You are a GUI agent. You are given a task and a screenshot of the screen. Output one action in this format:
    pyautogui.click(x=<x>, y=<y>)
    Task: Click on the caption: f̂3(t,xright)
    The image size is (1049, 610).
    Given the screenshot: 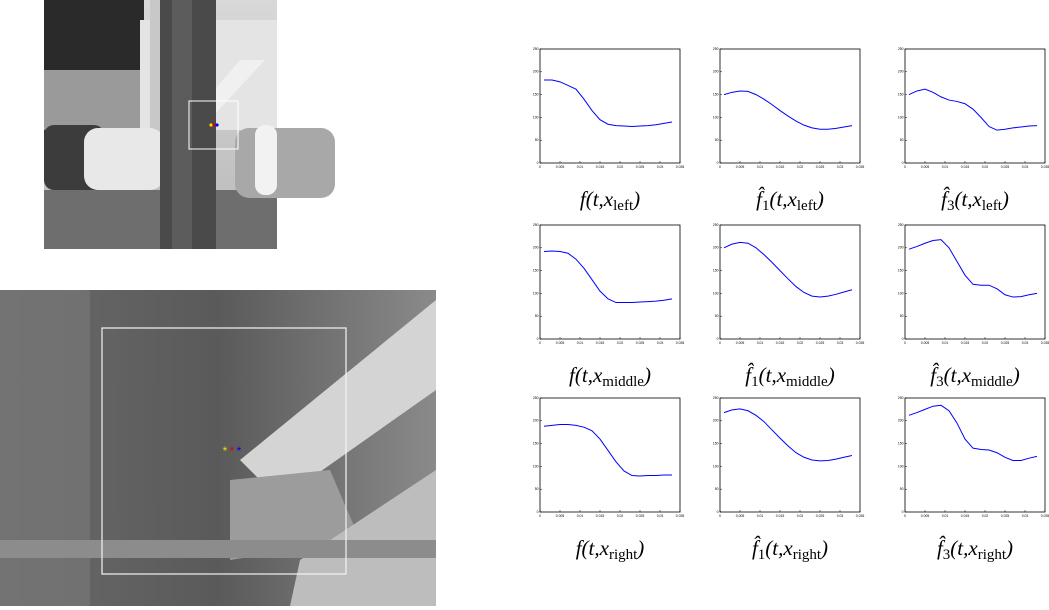 What is the action you would take?
    pyautogui.click(x=975, y=549)
    